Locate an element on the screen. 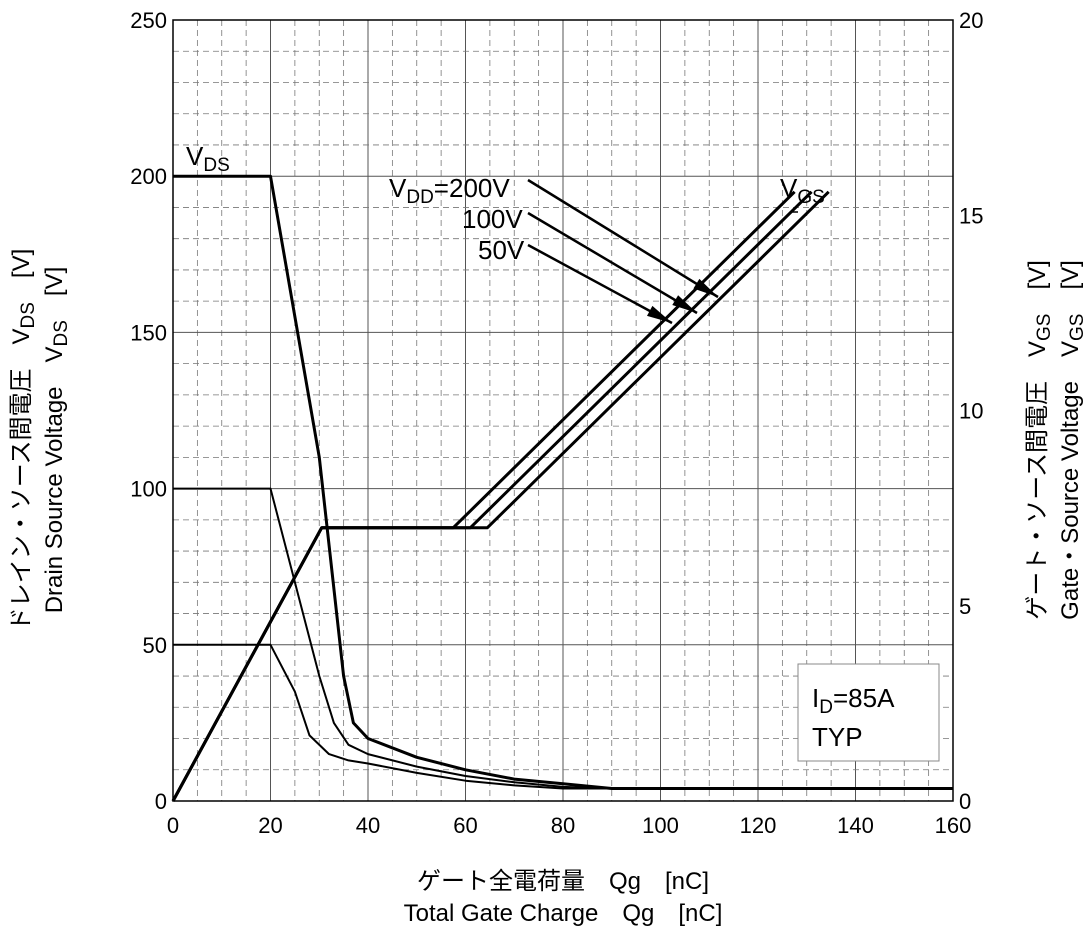 The image size is (1088, 936). arrow-vdd-50-head is located at coordinates (659, 314).